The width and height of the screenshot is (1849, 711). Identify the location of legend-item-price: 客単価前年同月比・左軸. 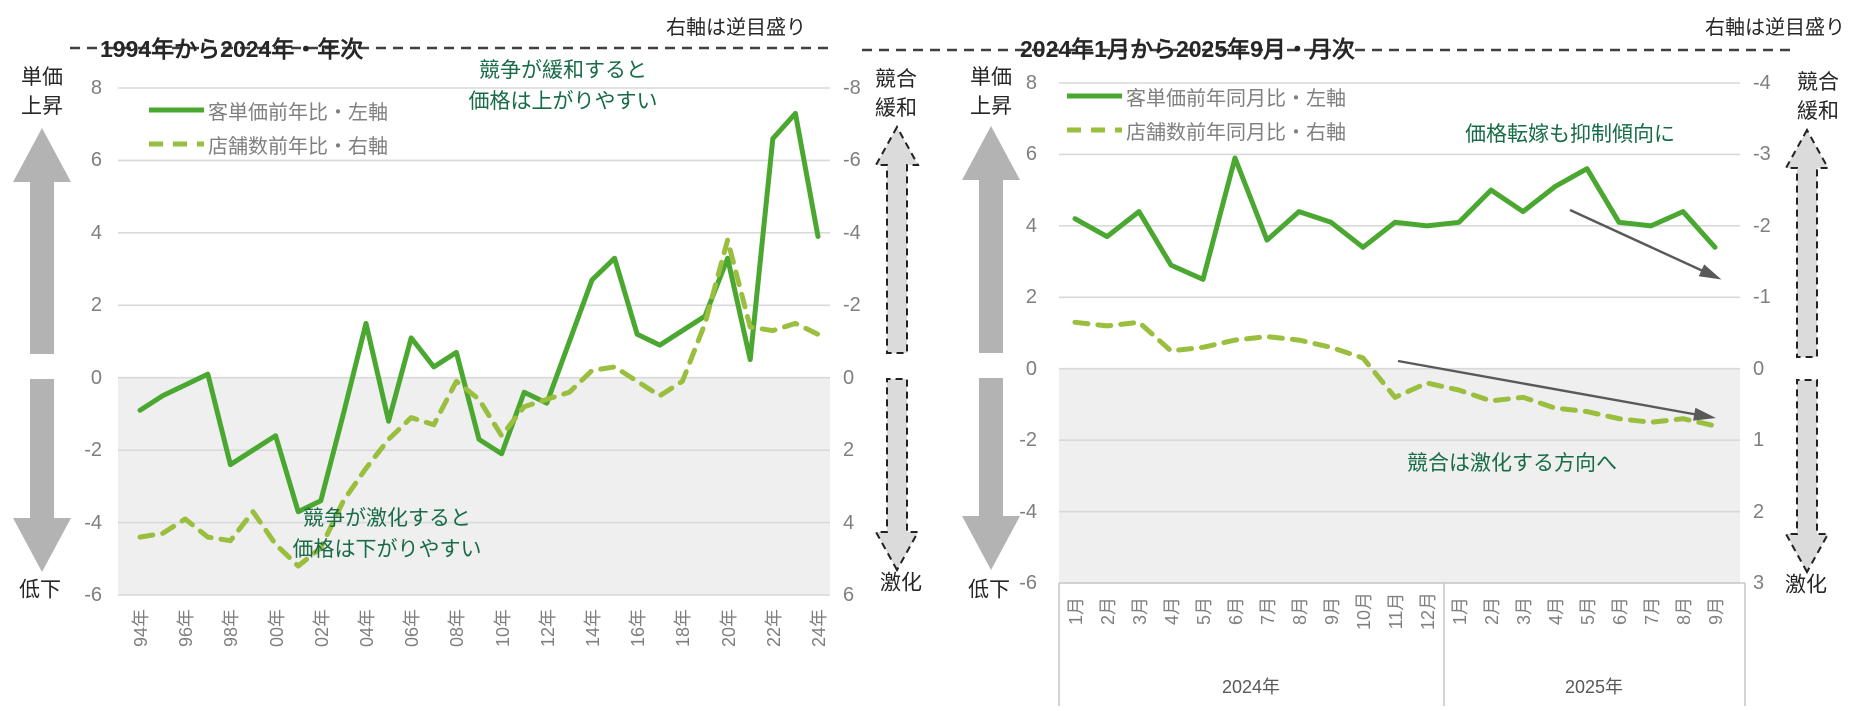
(1206, 96).